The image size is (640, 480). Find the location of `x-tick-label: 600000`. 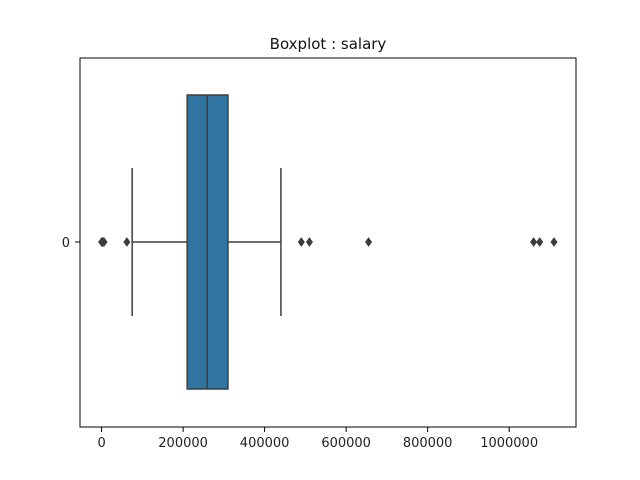

x-tick-label: 600000 is located at coordinates (346, 443).